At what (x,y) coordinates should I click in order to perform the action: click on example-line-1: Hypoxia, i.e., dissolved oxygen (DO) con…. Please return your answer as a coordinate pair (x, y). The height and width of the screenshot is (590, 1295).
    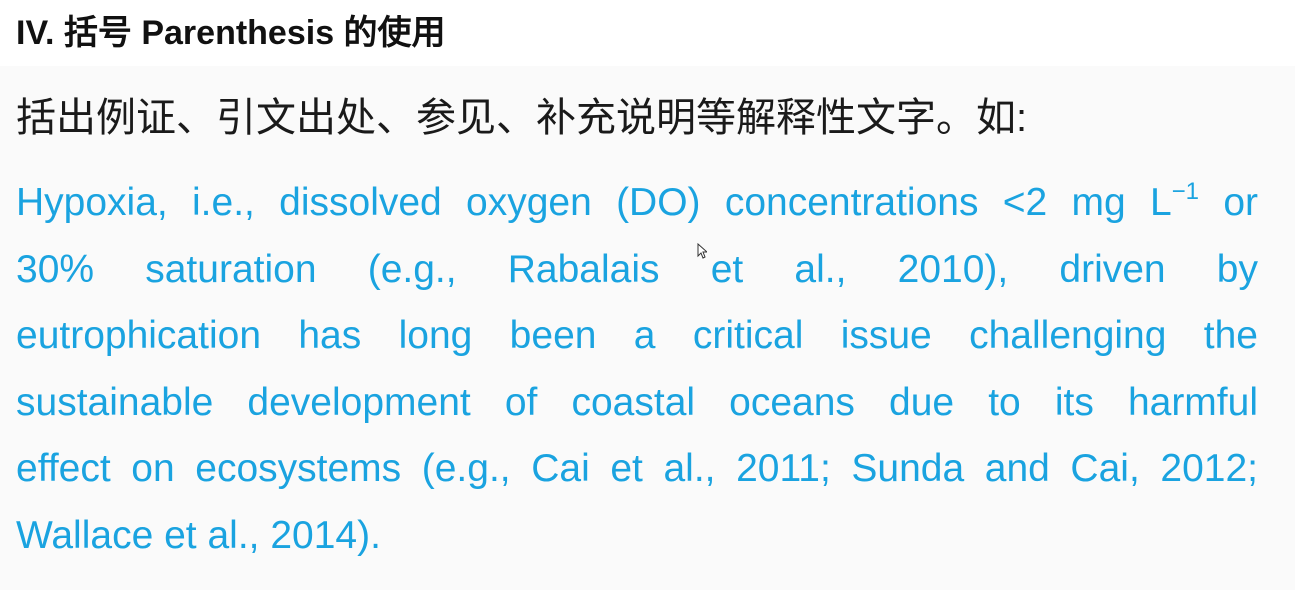
    Looking at the image, I should click on (637, 203).